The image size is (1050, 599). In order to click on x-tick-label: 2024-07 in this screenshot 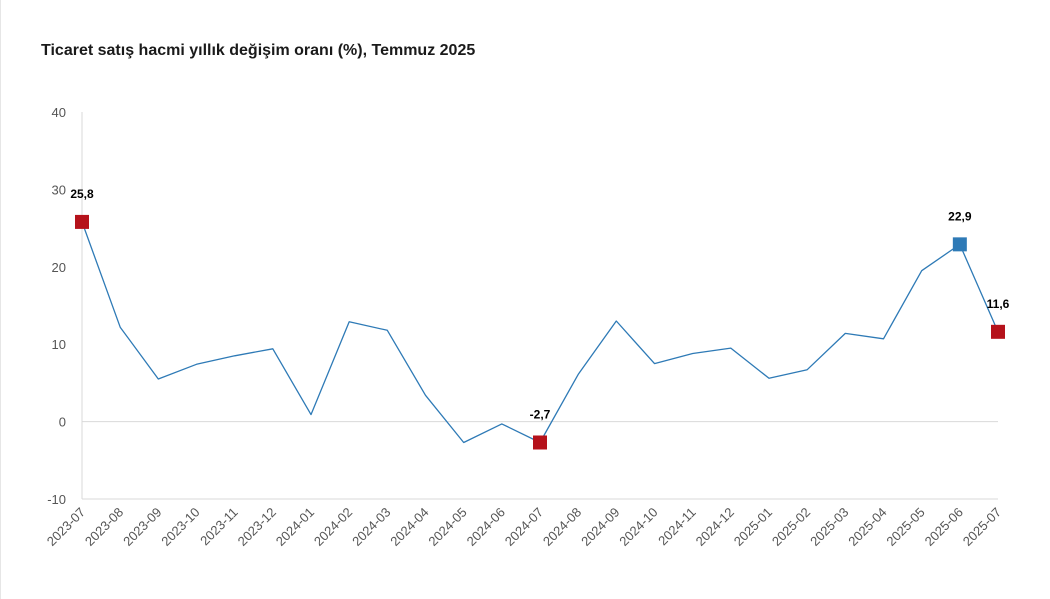, I will do `click(524, 527)`.